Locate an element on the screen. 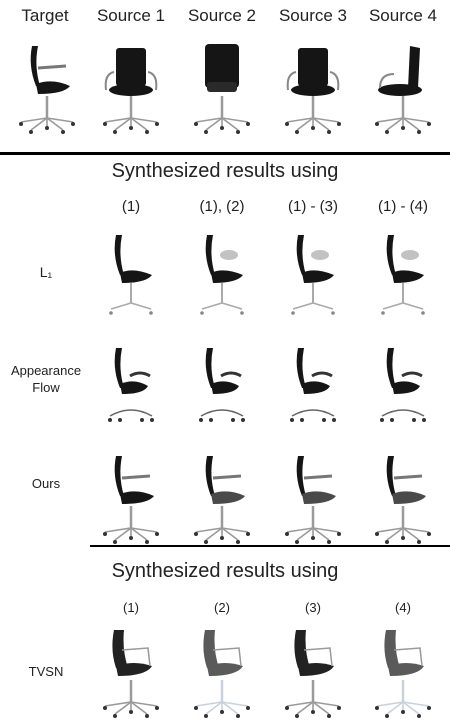 This screenshot has width=450, height=727. source-4-chair-image is located at coordinates (403, 88).